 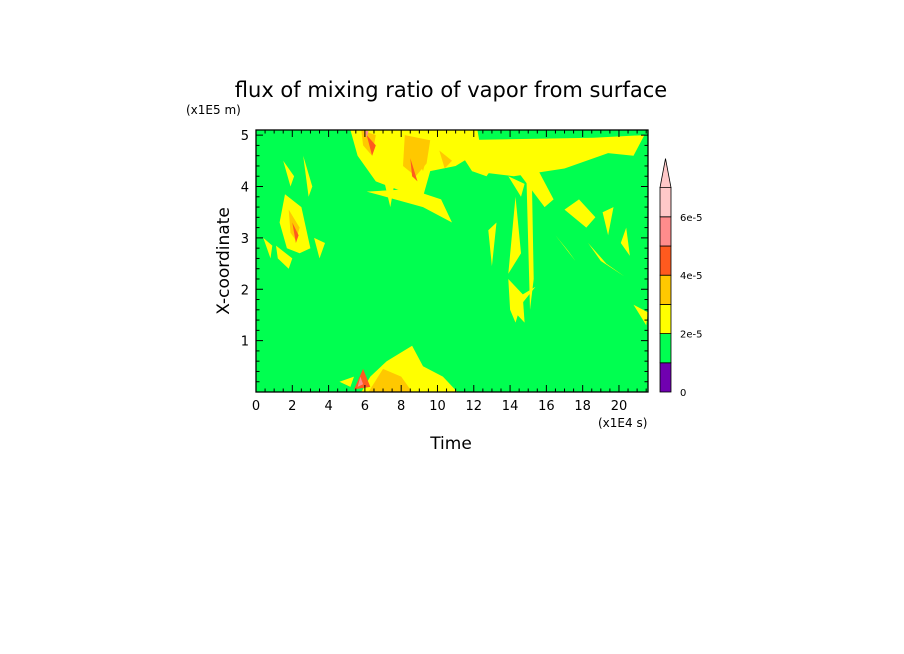 What do you see at coordinates (292, 406) in the screenshot?
I see `x-tick-label: 2` at bounding box center [292, 406].